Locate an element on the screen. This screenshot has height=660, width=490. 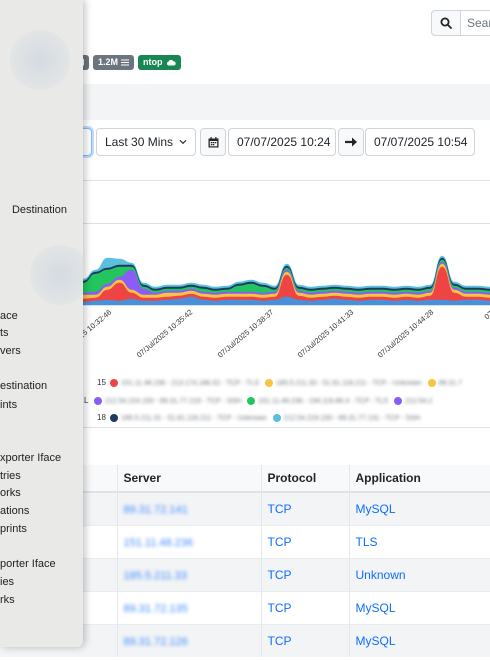
server-link: 89.31.72.126 is located at coordinates (155, 641).